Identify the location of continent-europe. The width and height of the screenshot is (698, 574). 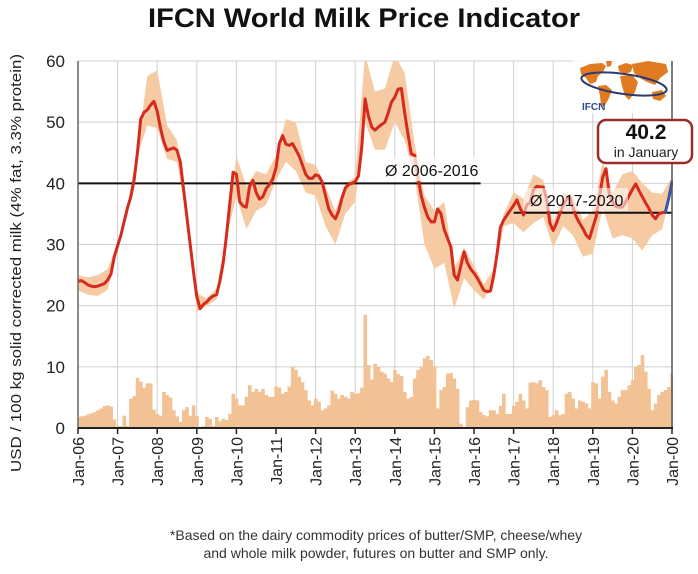
(625, 68).